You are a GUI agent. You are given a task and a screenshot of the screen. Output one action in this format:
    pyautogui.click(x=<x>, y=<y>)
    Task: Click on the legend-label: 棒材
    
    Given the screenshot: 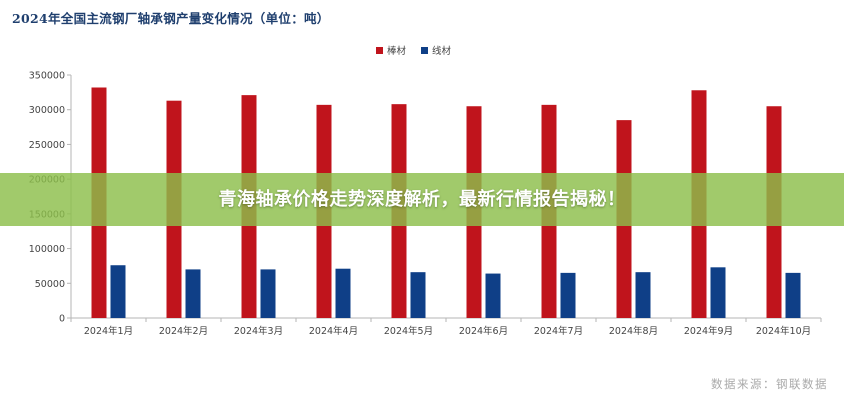 What is the action you would take?
    pyautogui.click(x=397, y=51)
    